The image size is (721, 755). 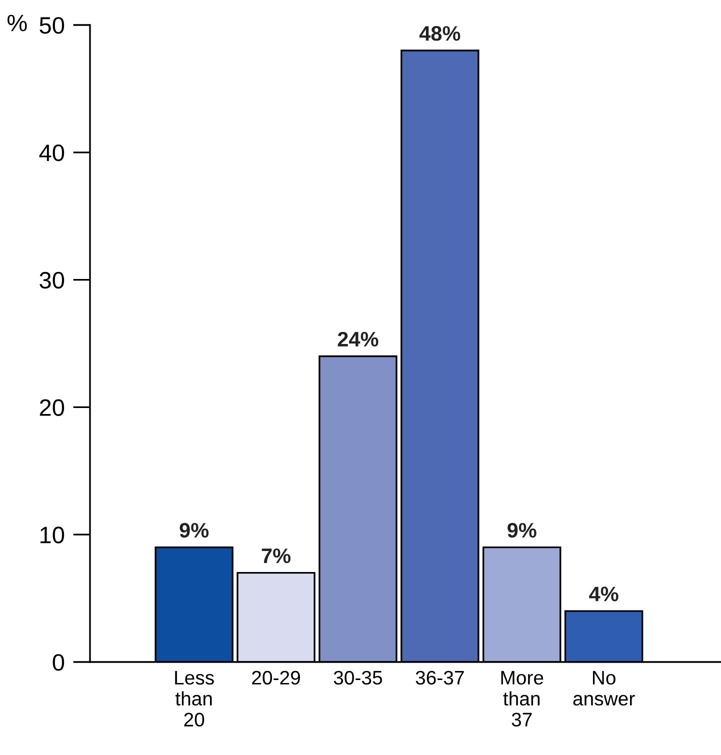 What do you see at coordinates (440, 677) in the screenshot?
I see `x-tick-label: 36-37` at bounding box center [440, 677].